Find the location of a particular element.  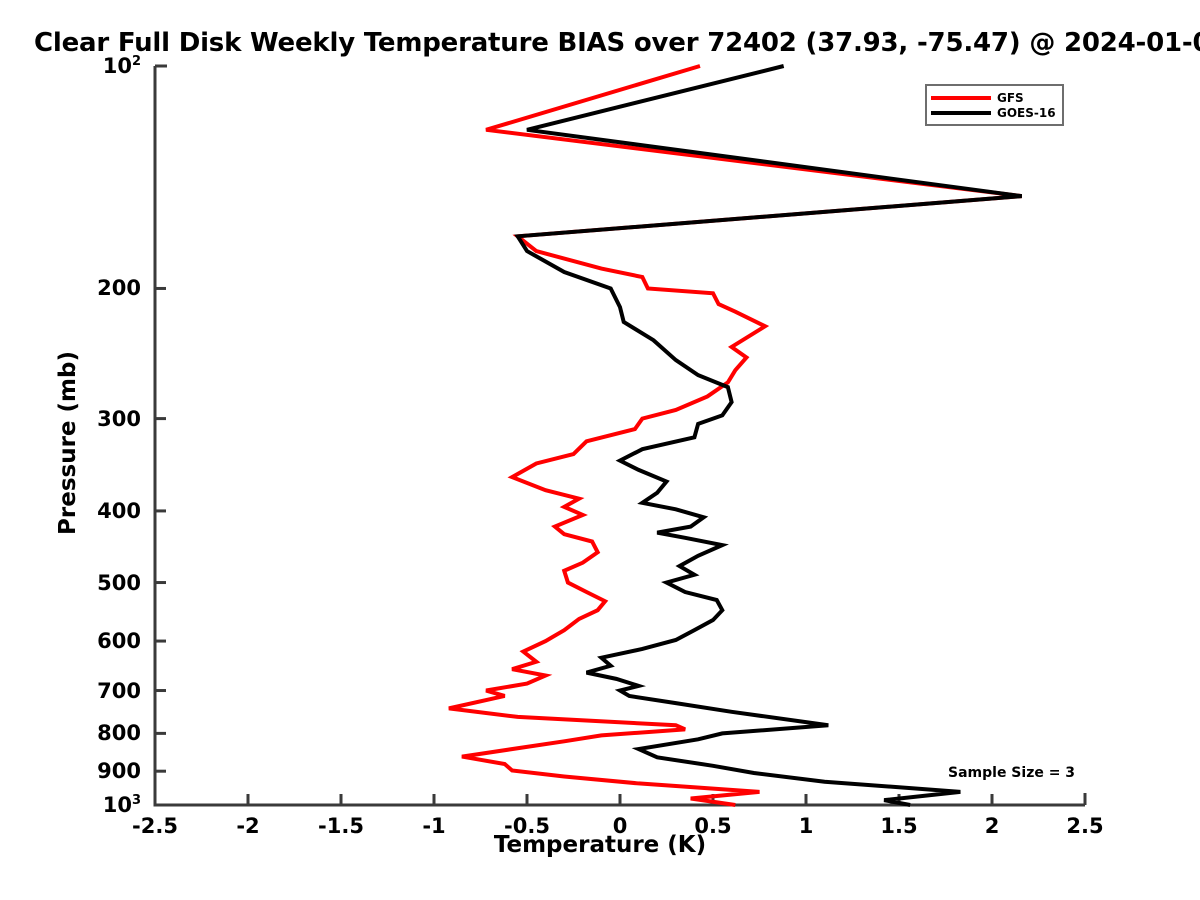

x-tick-label: 2.5 is located at coordinates (1085, 826).